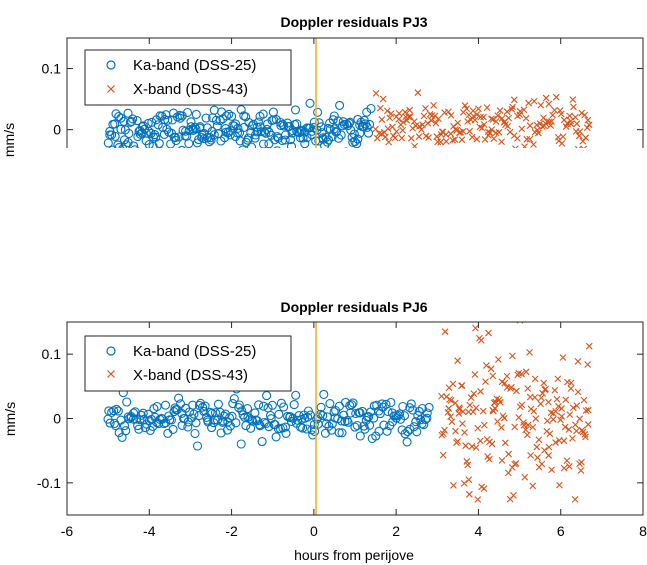  What do you see at coordinates (231, 531) in the screenshot?
I see `x-tick-label: -2` at bounding box center [231, 531].